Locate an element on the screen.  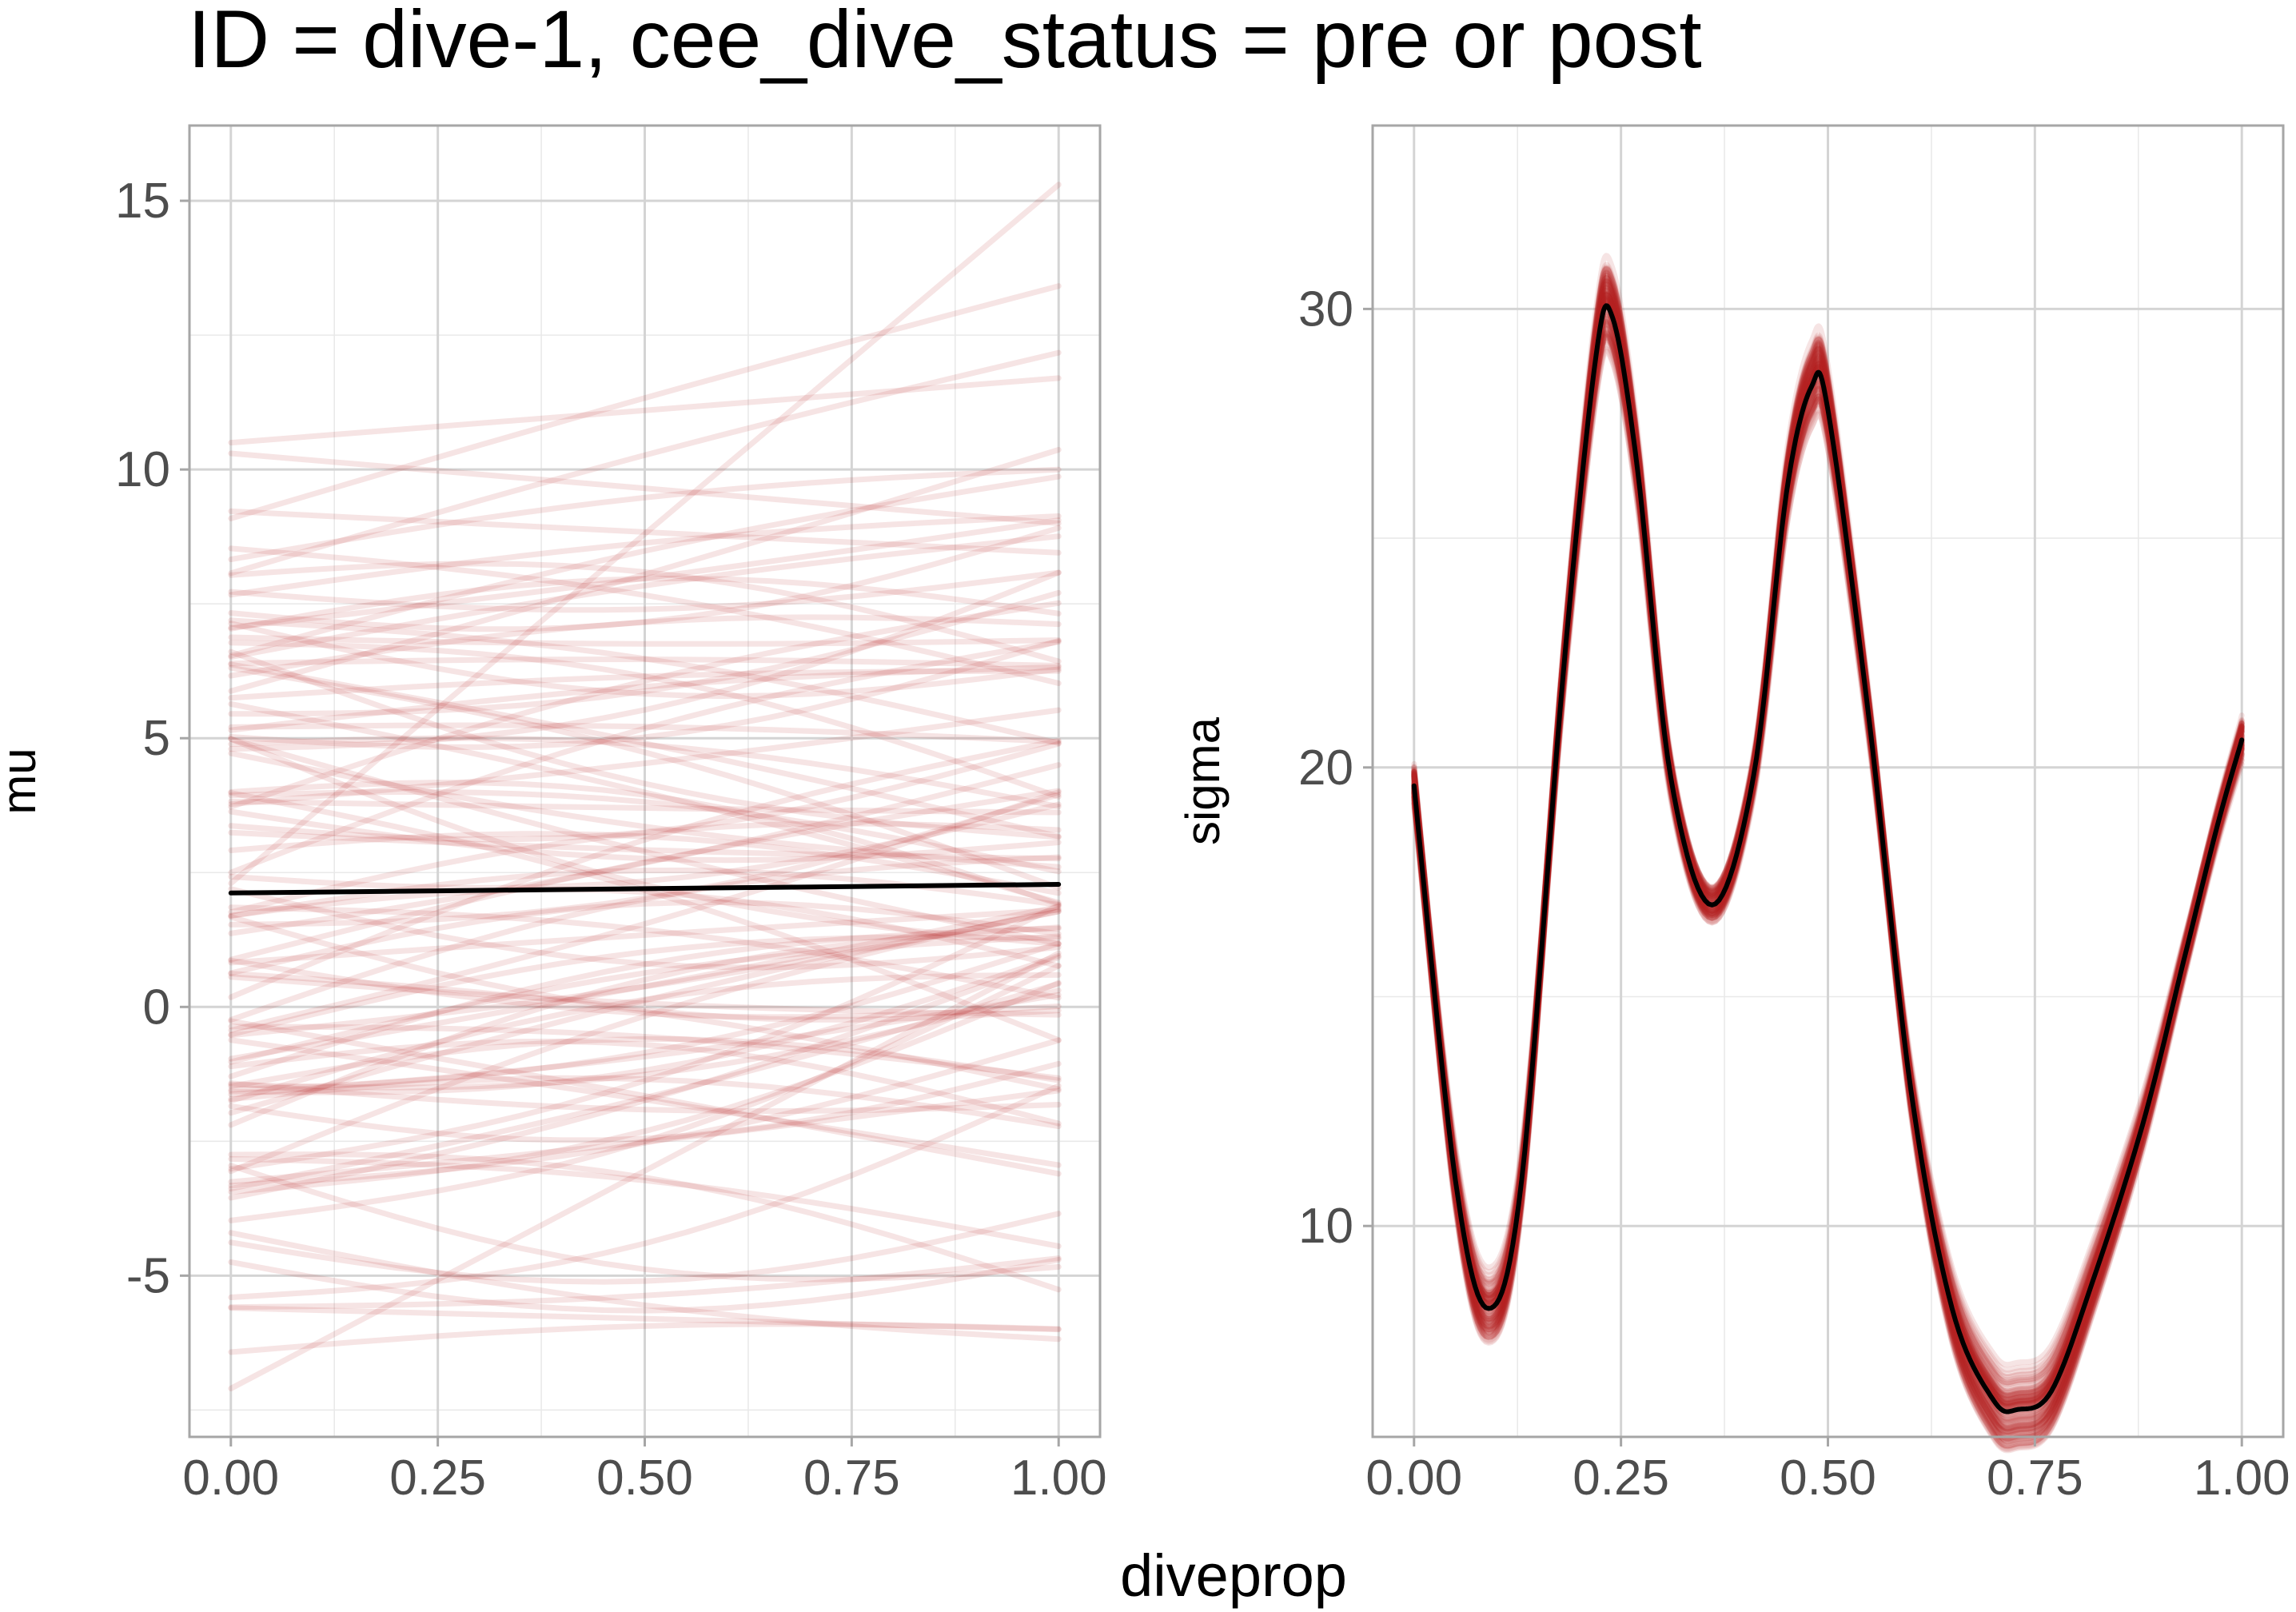
mu-x-tick-label: 0.25 is located at coordinates (437, 1478).